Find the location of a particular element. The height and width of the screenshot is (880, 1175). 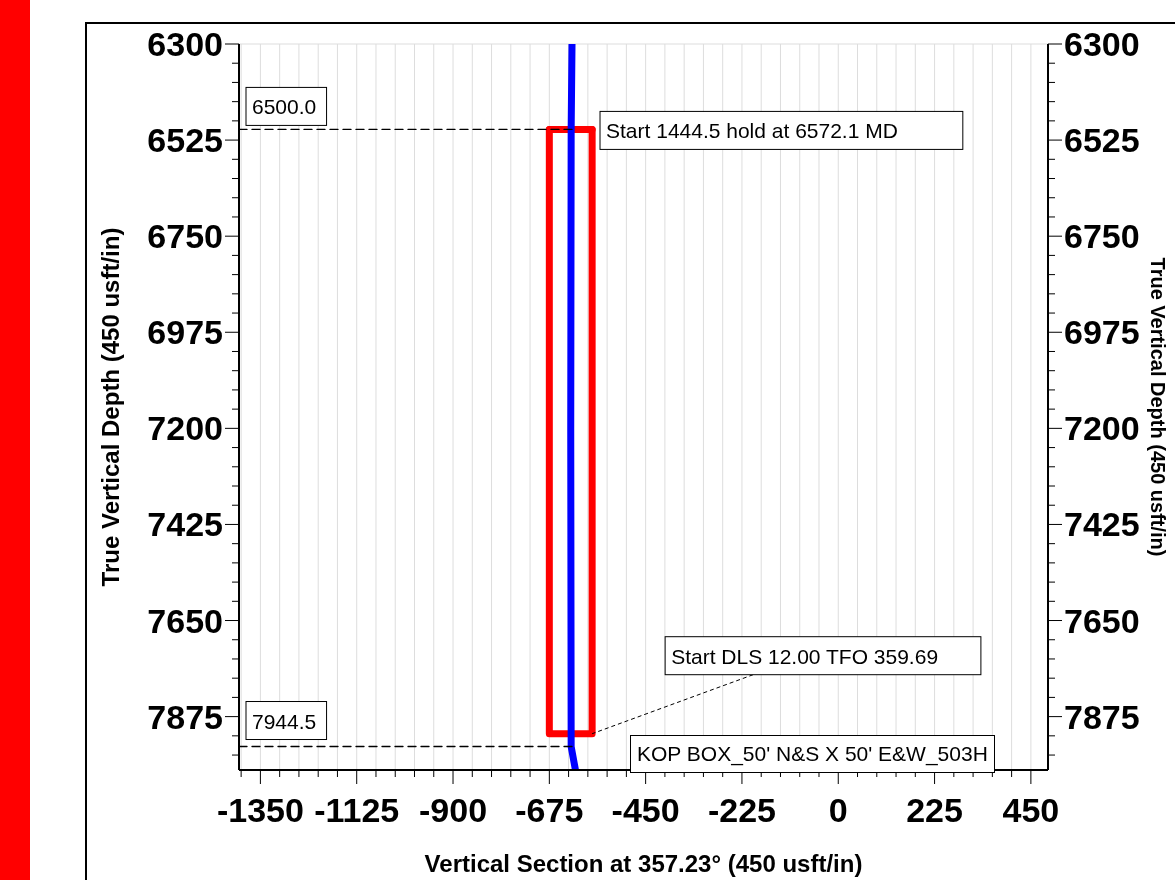

y-tick-label: 7875 is located at coordinates (185, 716).